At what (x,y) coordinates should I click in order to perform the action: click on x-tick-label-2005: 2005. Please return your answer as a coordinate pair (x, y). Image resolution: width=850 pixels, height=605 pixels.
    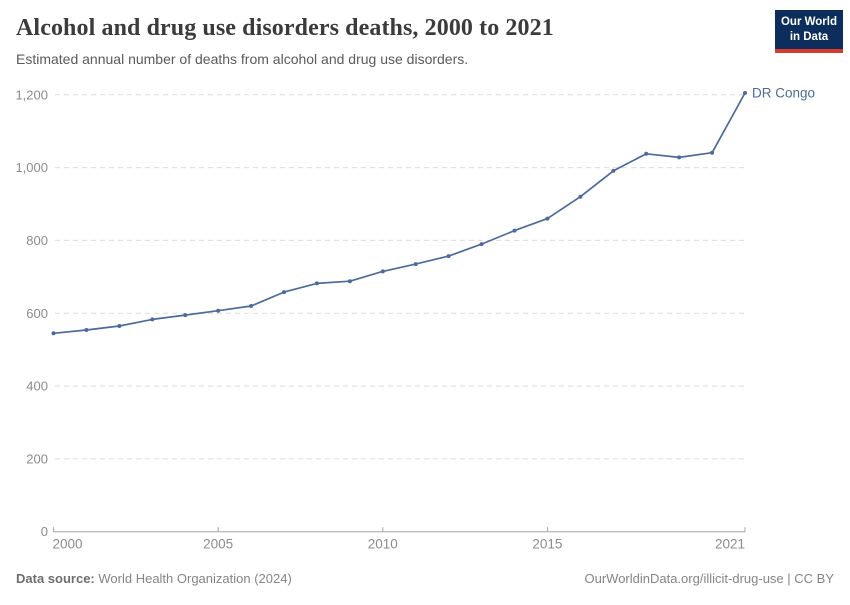
    Looking at the image, I should click on (218, 544).